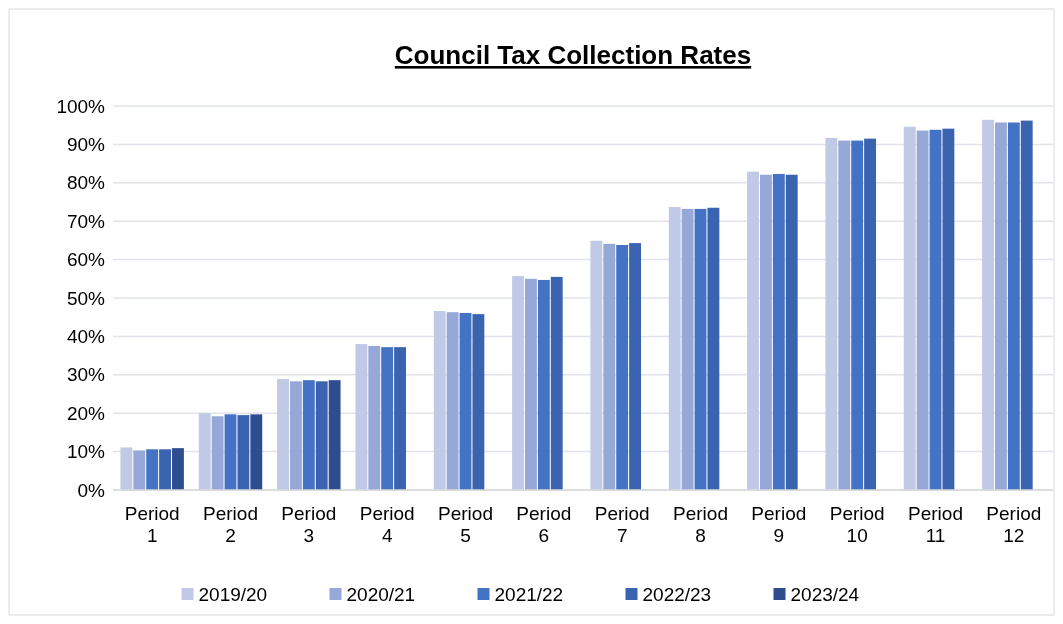 This screenshot has height=624, width=1063. I want to click on x-tick-label: Period 2, so click(230, 524).